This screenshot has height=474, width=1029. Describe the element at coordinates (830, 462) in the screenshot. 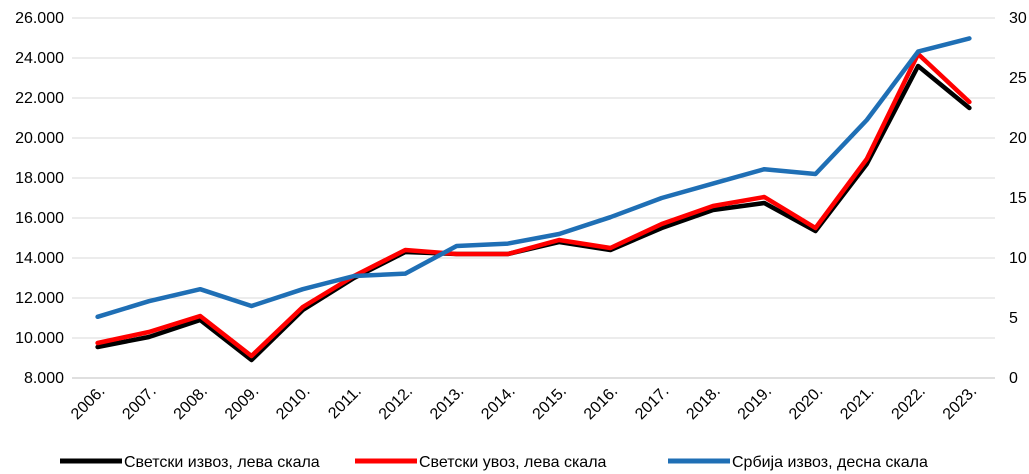

I see `legend-label-3: Србија извоз, десна скала` at that location.